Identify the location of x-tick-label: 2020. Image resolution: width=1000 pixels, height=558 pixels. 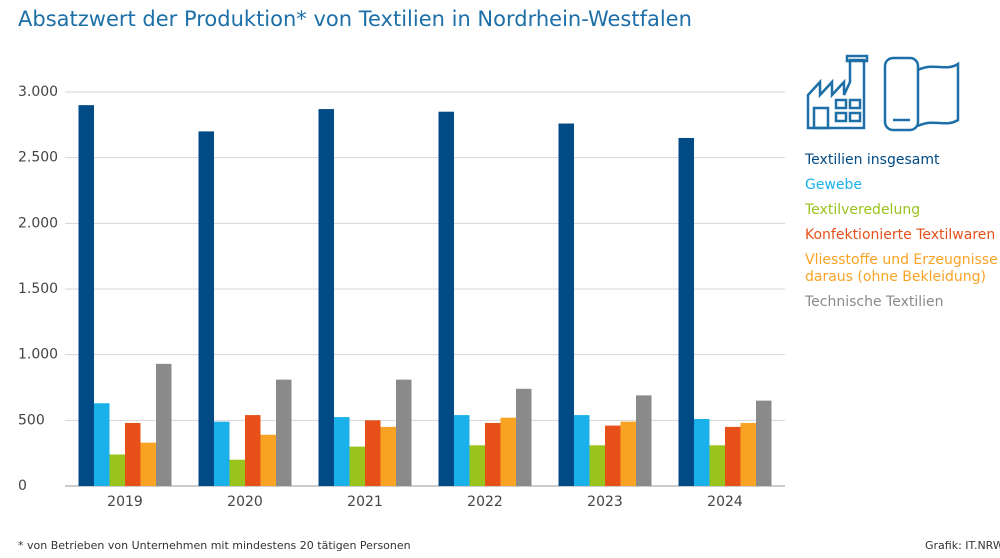
(245, 502).